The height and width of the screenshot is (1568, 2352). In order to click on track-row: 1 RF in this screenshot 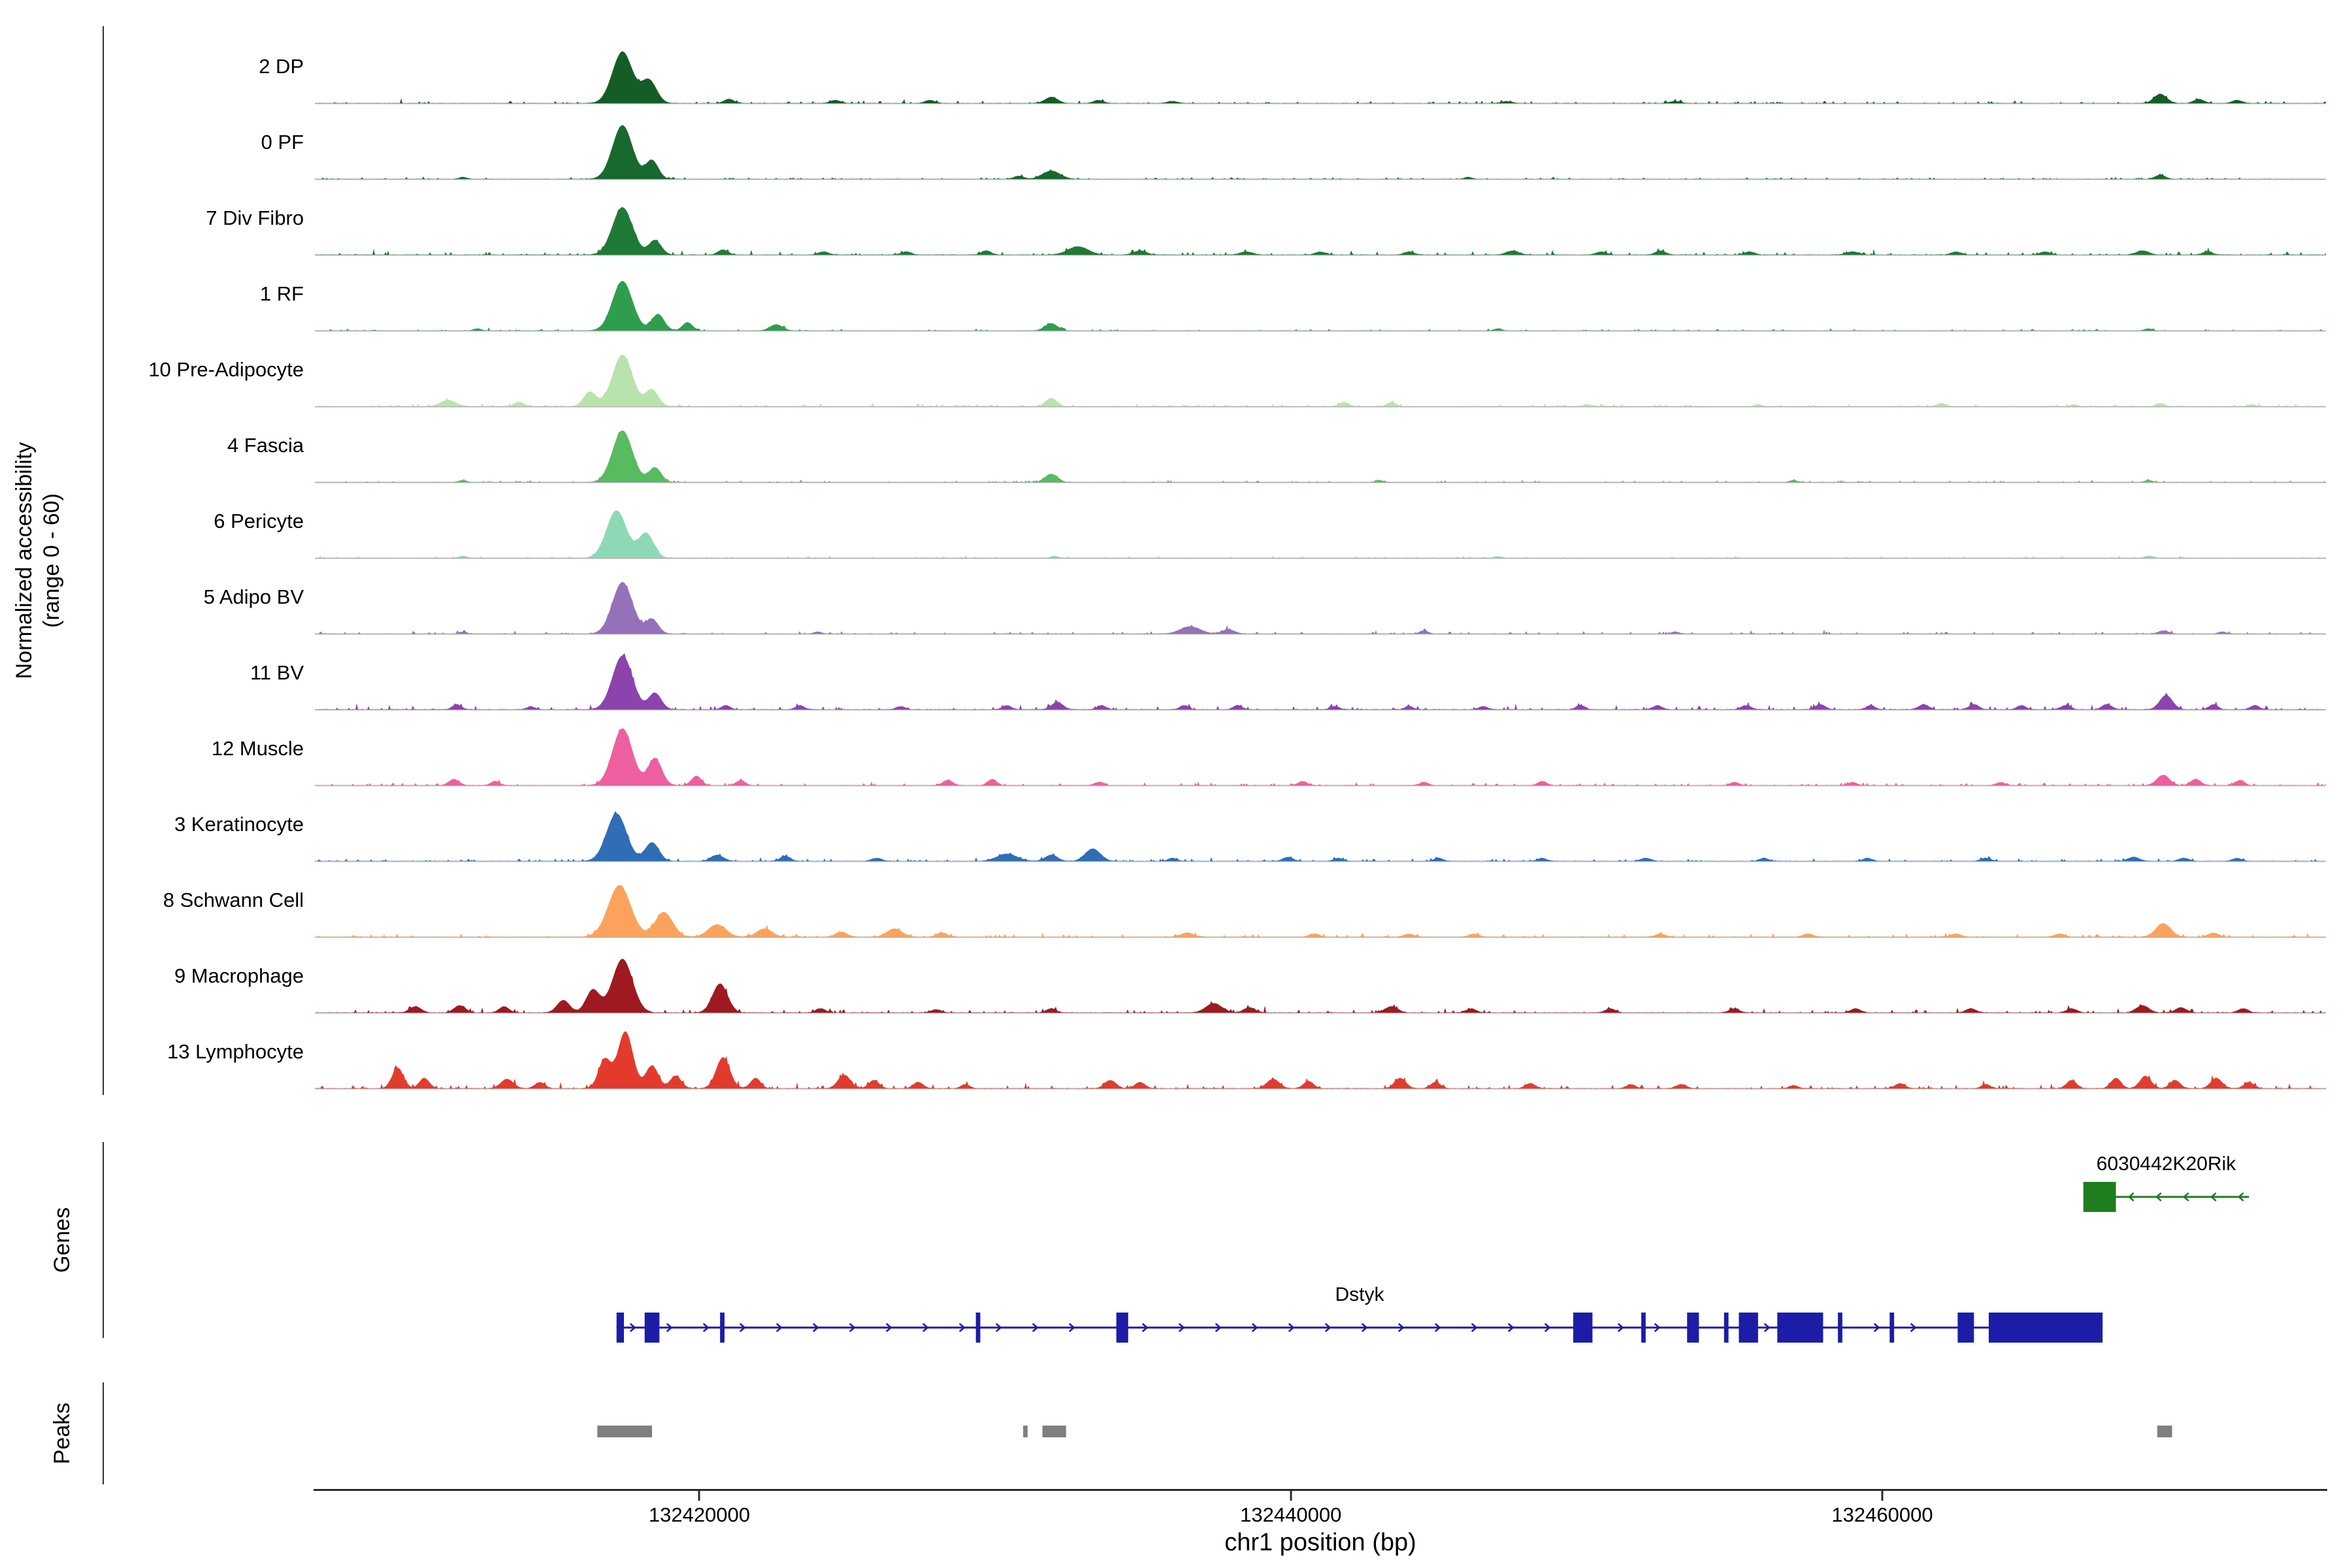, I will do `click(1176, 294)`.